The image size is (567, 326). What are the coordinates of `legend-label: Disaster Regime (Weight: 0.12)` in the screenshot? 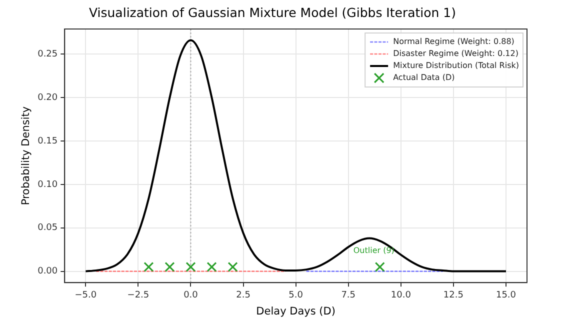 It's located at (455, 53).